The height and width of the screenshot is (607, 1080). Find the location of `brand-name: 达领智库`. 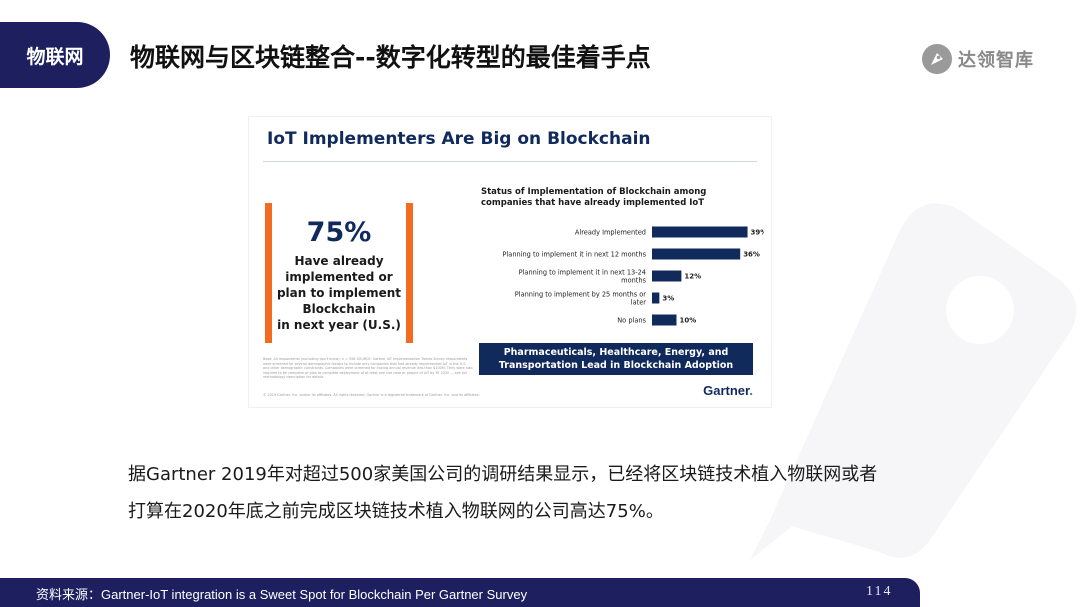

brand-name: 达领智库 is located at coordinates (996, 60).